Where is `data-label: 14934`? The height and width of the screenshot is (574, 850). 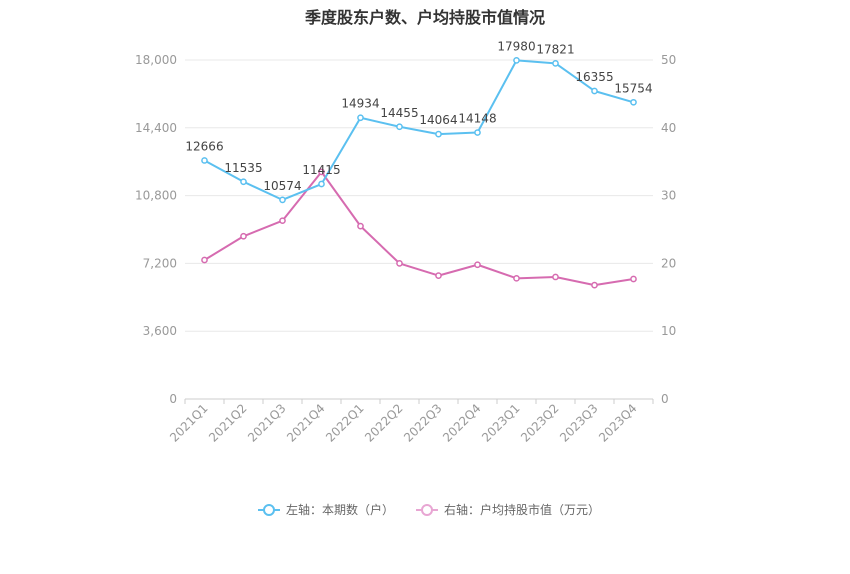
data-label: 14934 is located at coordinates (360, 104).